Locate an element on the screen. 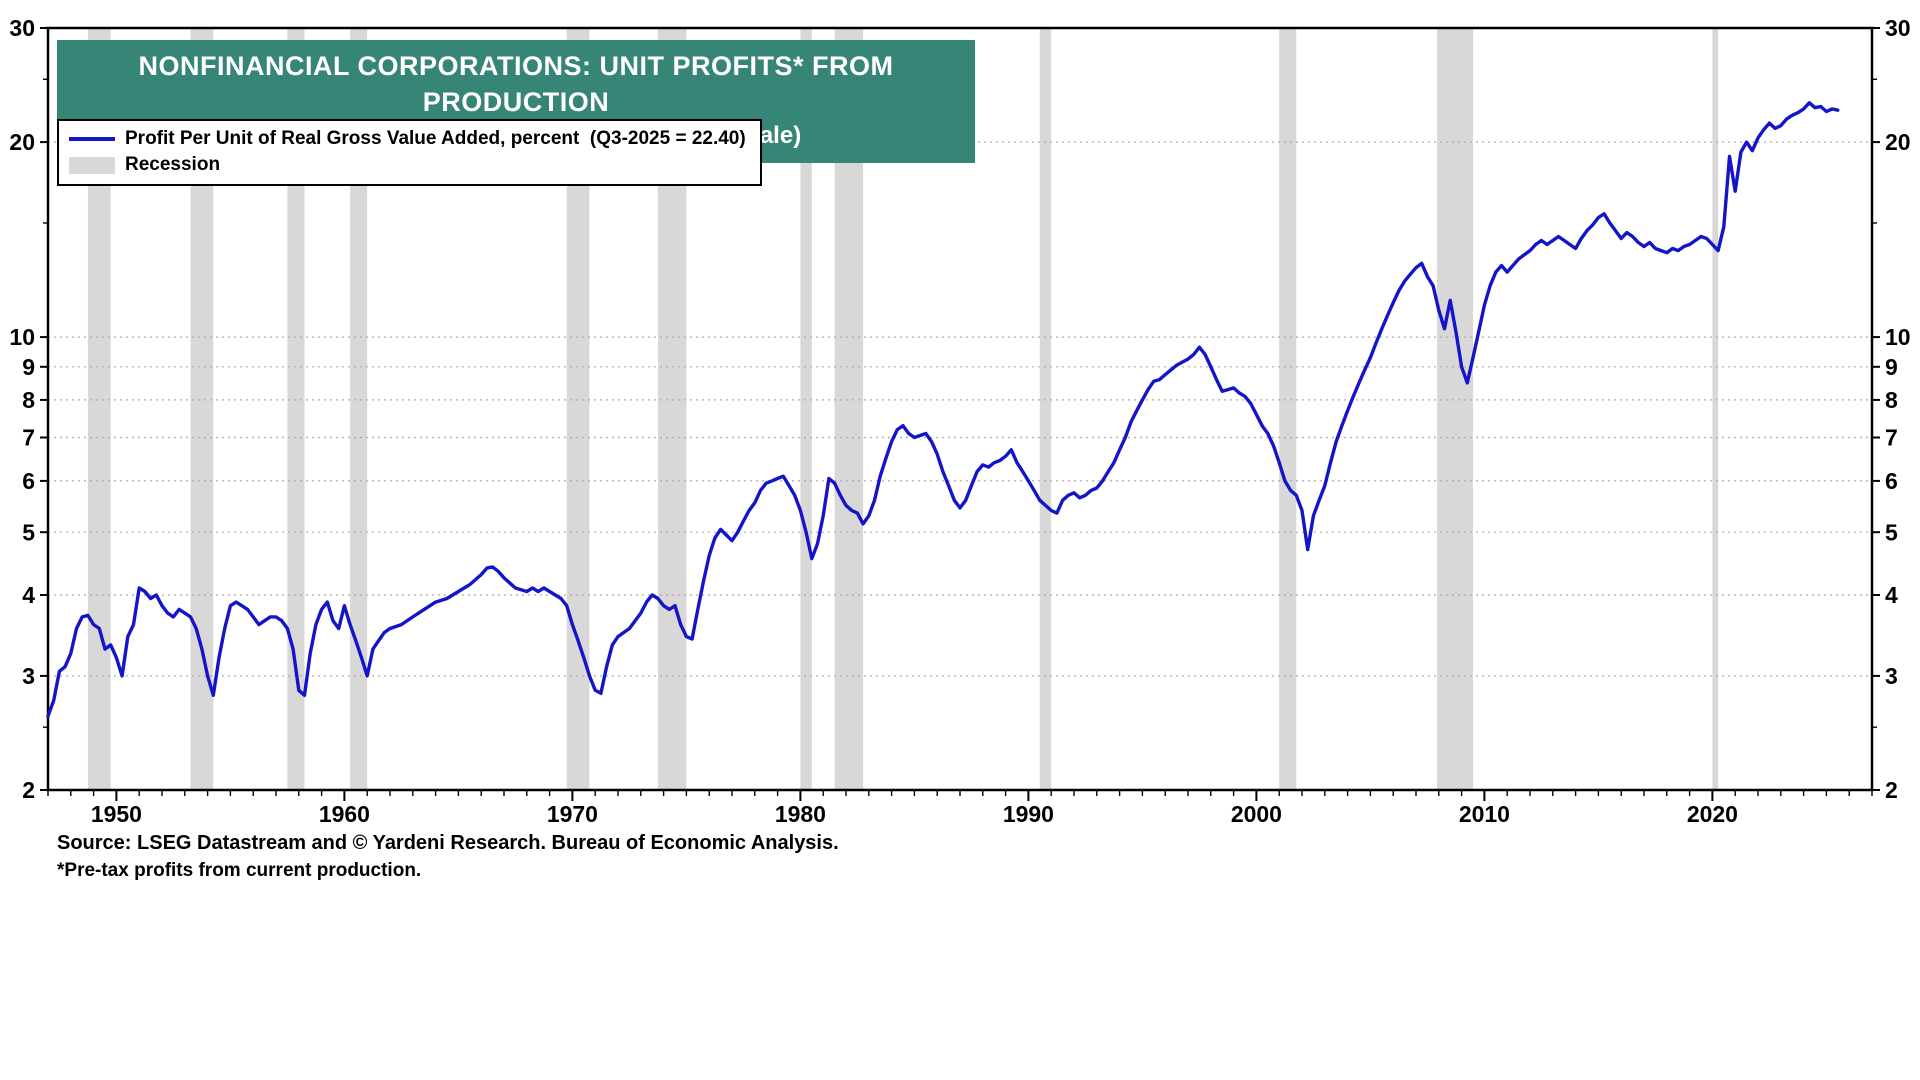  y-axis-label-right: 30 is located at coordinates (1898, 28).